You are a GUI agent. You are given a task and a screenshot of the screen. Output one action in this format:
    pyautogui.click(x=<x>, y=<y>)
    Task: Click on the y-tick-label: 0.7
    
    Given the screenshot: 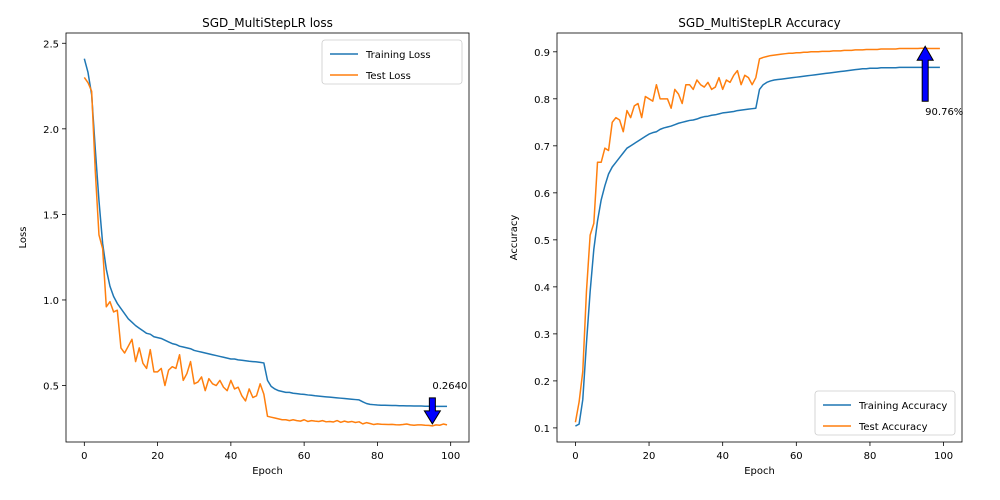 What is the action you would take?
    pyautogui.click(x=542, y=147)
    